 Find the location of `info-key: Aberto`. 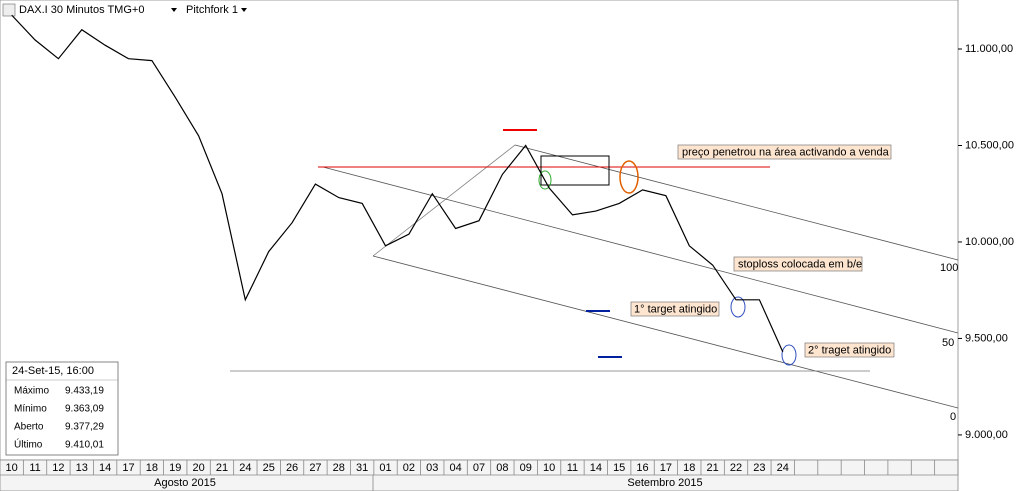

info-key: Aberto is located at coordinates (29, 427).